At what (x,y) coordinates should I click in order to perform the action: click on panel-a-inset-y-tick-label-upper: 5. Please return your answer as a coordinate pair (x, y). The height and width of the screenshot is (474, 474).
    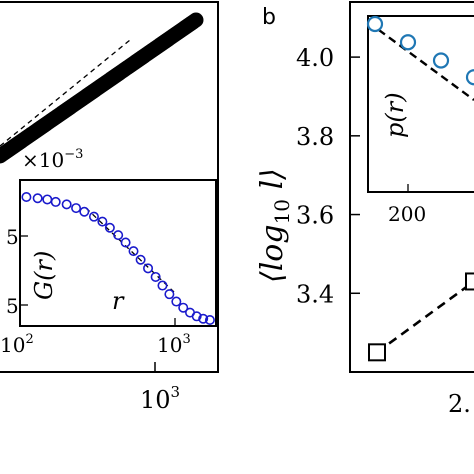
    Looking at the image, I should click on (12, 237).